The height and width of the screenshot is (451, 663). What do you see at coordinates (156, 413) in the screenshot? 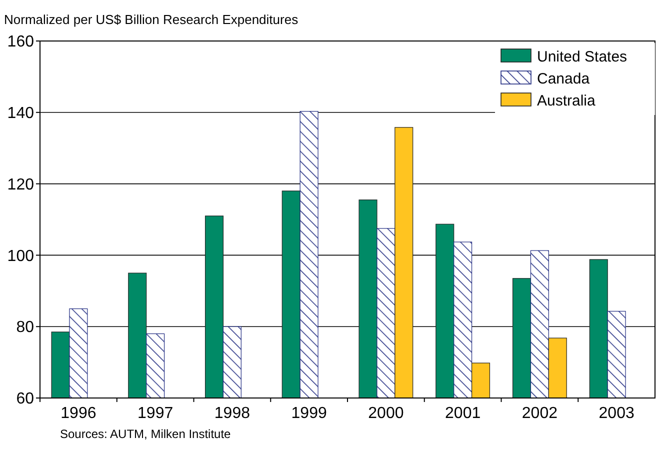
I see `x-tick-label: 1997` at bounding box center [156, 413].